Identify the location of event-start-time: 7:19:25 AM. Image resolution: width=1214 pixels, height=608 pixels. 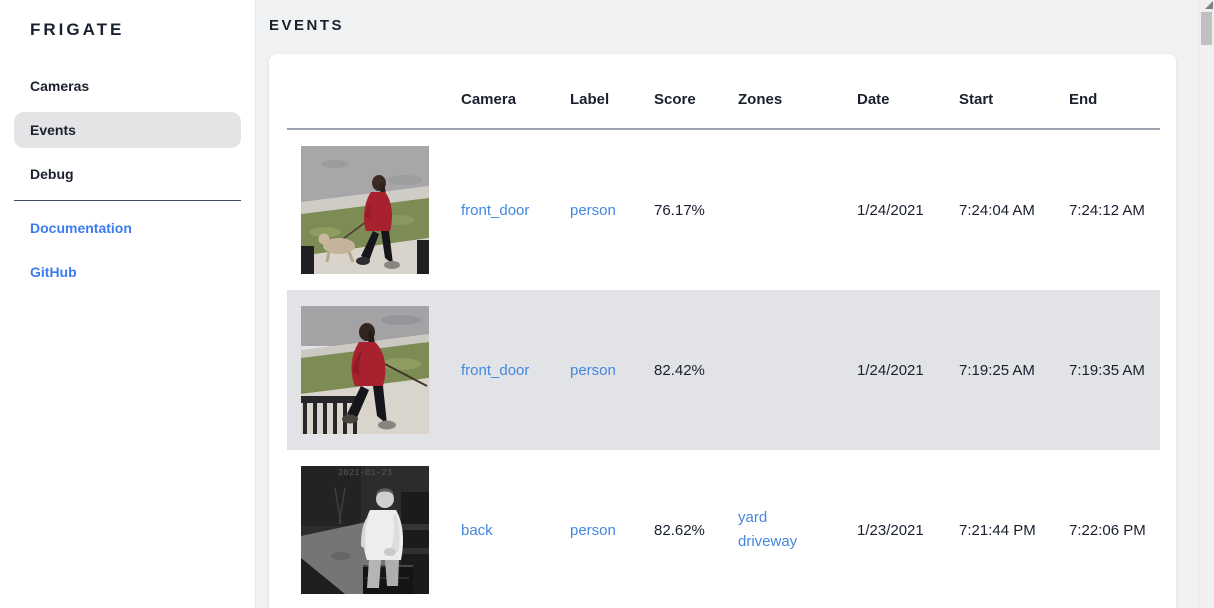
(997, 370).